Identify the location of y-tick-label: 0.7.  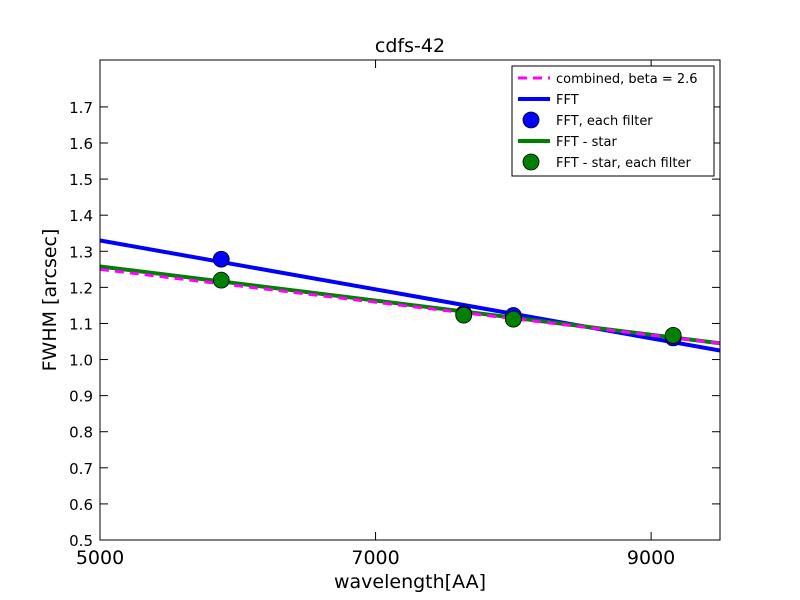
(81, 469).